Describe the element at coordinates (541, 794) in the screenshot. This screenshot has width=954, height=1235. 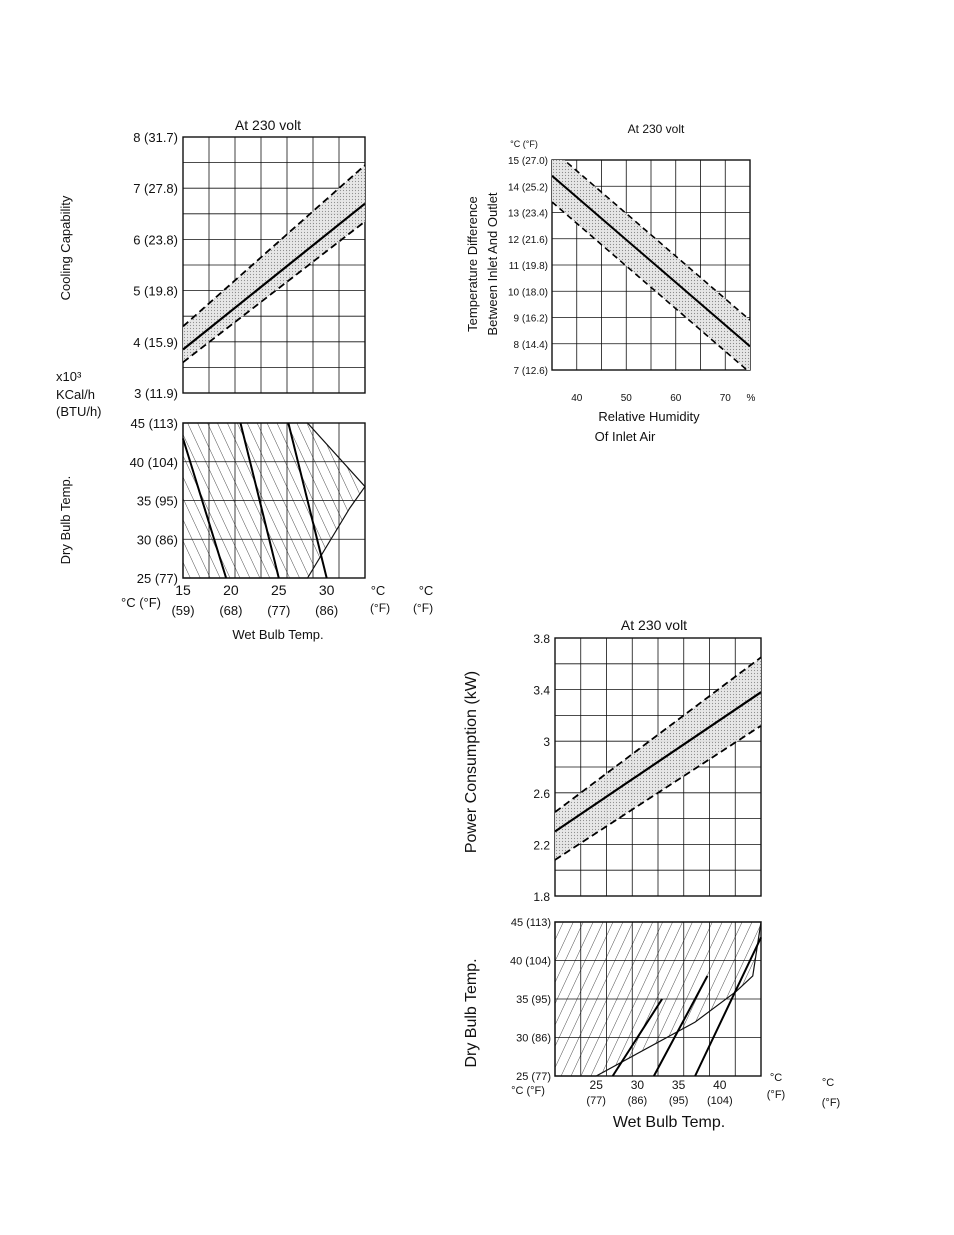
I see `power-ytick-label: 2.6` at that location.